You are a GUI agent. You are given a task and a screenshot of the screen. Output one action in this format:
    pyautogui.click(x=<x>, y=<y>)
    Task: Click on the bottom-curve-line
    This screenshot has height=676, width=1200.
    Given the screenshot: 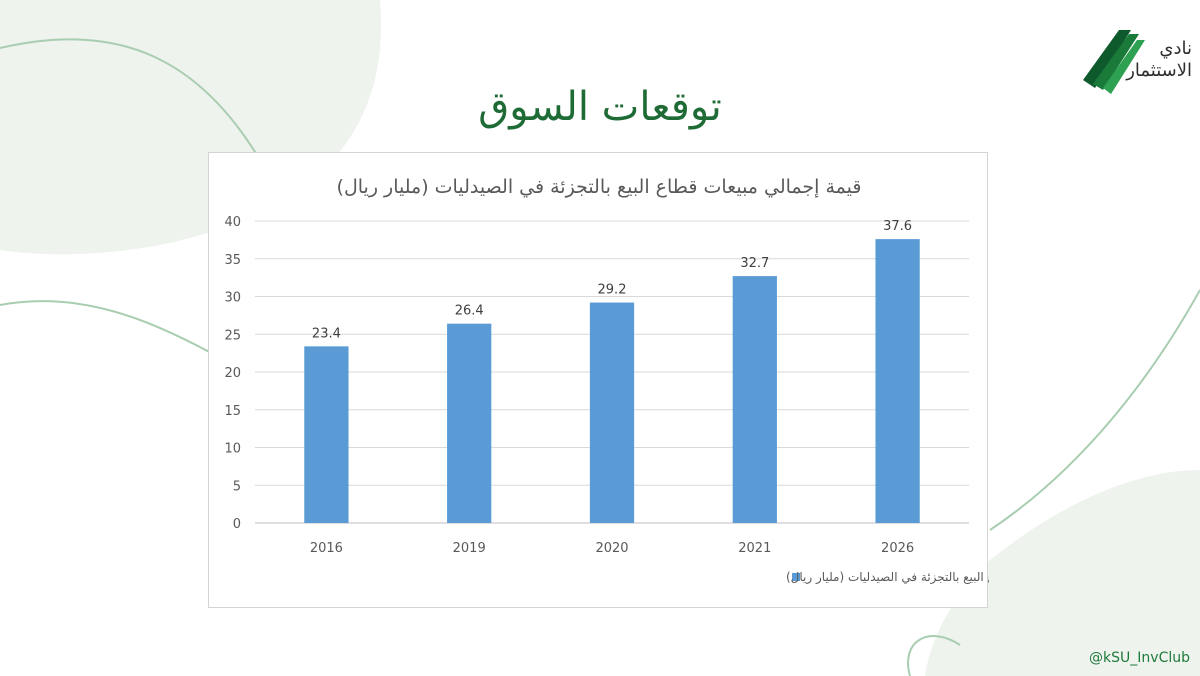 What is the action you would take?
    pyautogui.click(x=934, y=655)
    